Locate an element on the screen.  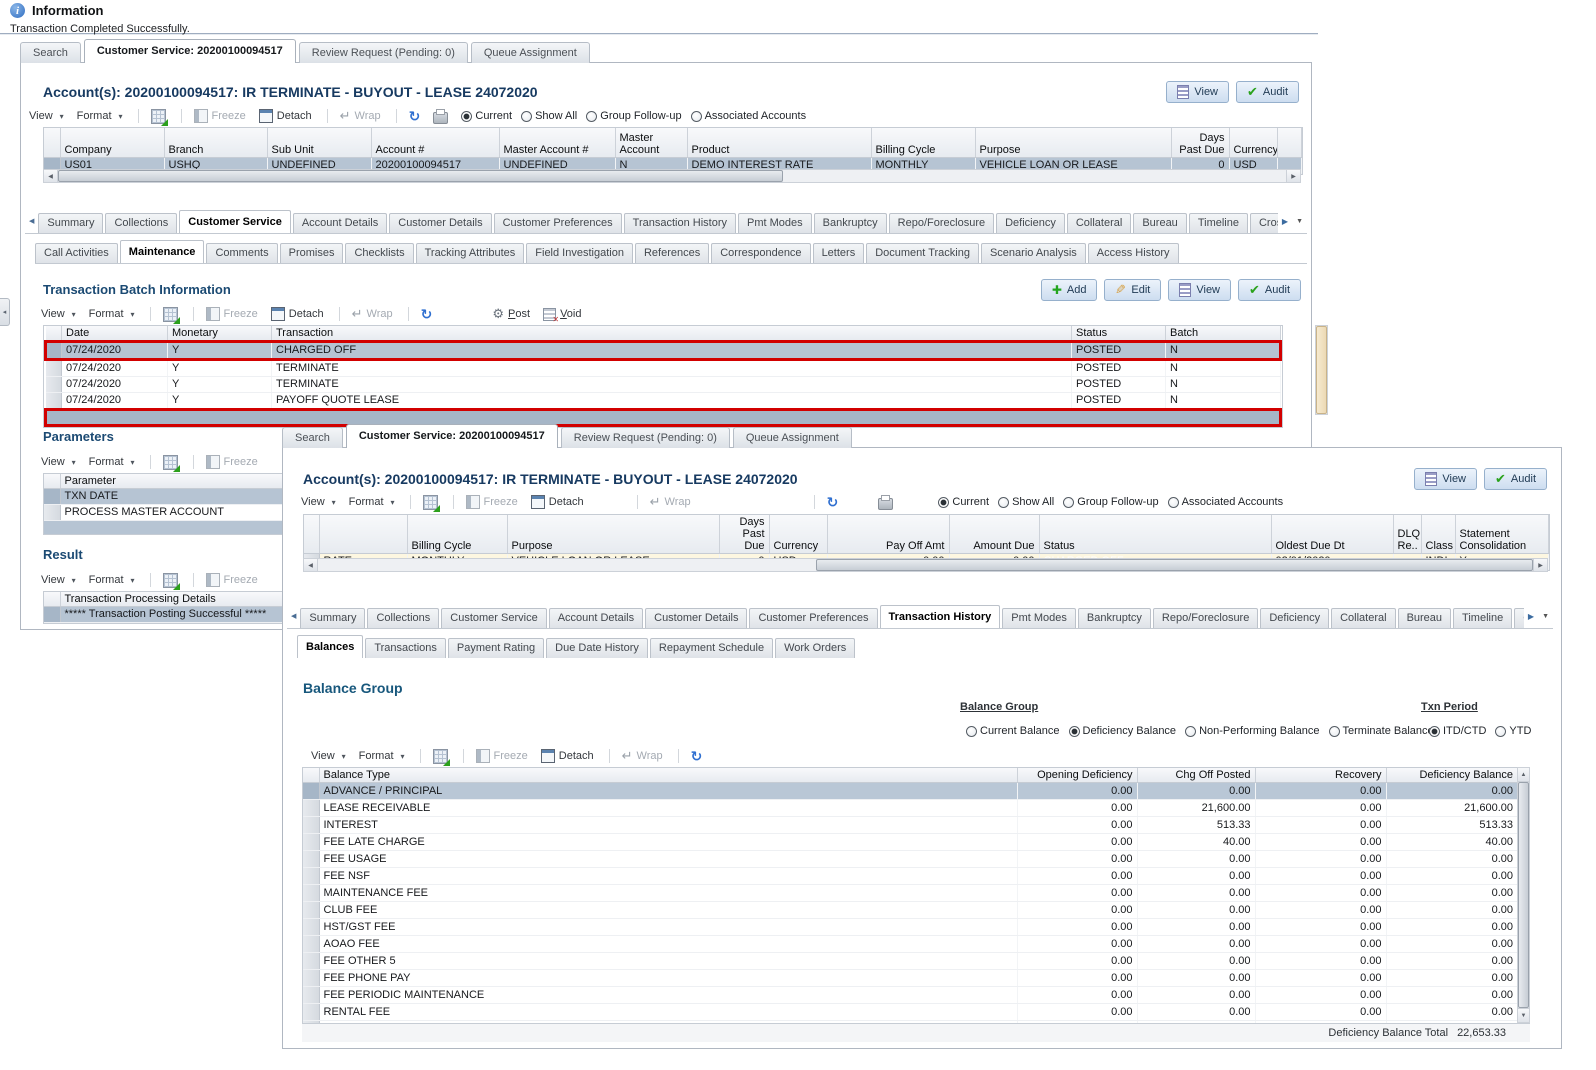
txn-period-radio: ITD/CTD is located at coordinates (1457, 731).